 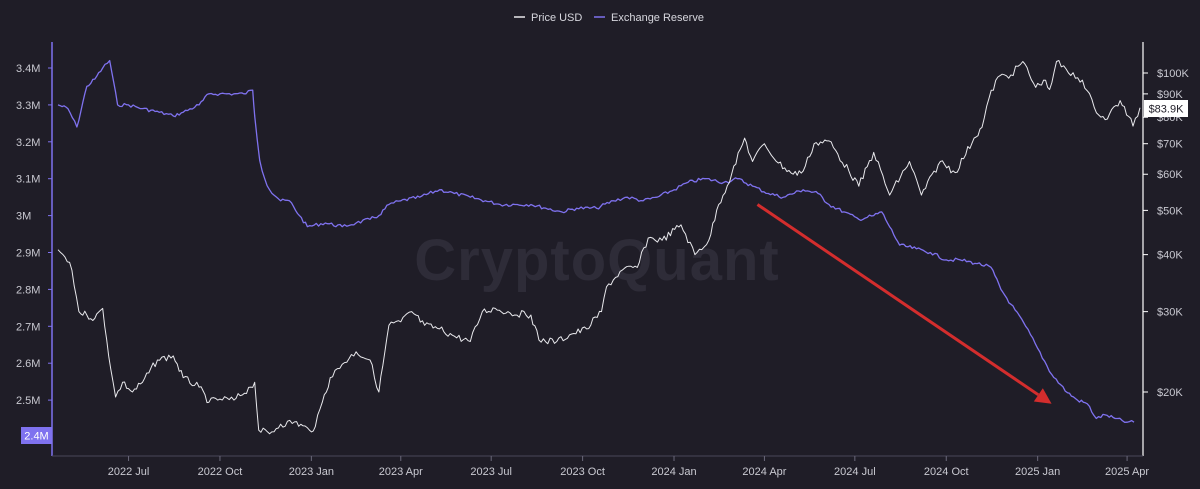 What do you see at coordinates (129, 472) in the screenshot?
I see `x-tick-label: 2022 Jul` at bounding box center [129, 472].